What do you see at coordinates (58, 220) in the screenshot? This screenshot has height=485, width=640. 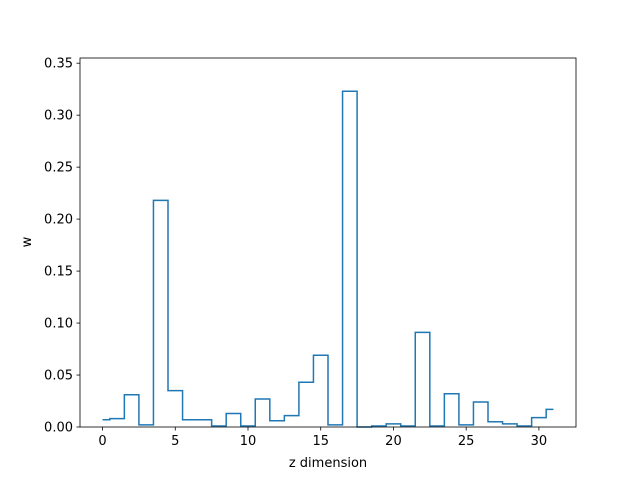 I see `y-tick-label: 0.20` at bounding box center [58, 220].